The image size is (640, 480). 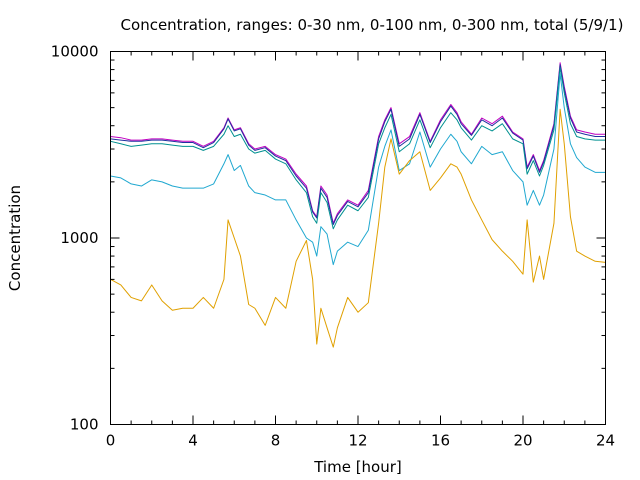 What do you see at coordinates (440, 441) in the screenshot?
I see `x-tick-label: 16` at bounding box center [440, 441].